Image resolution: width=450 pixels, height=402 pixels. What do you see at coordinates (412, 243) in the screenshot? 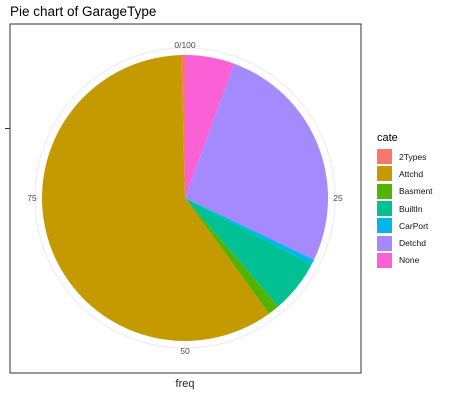
I see `legend-label: Detchd` at bounding box center [412, 243].